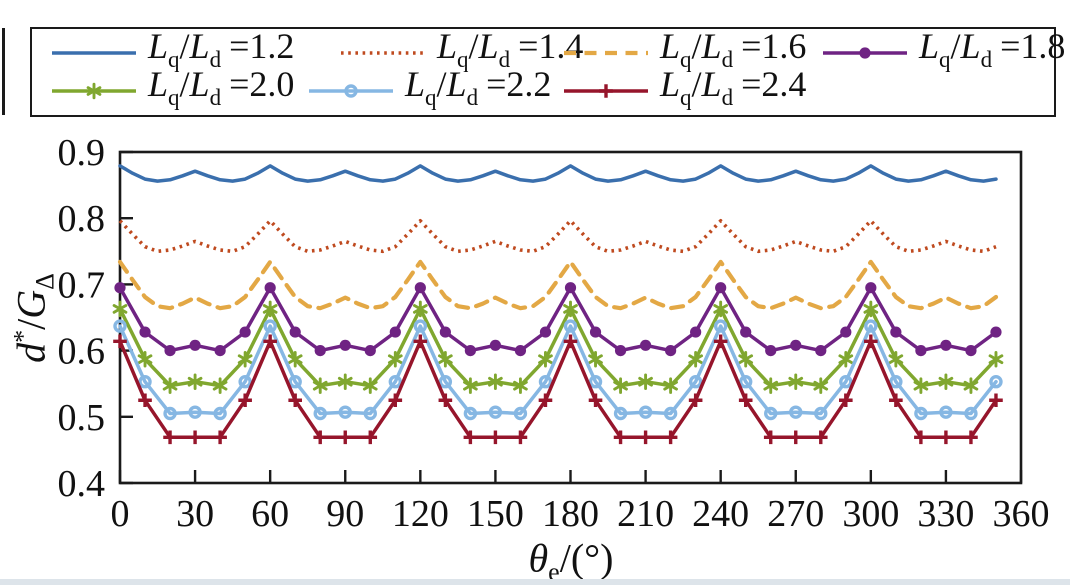 Image resolution: width=1070 pixels, height=588 pixels. I want to click on series-line-1.2, so click(558, 173).